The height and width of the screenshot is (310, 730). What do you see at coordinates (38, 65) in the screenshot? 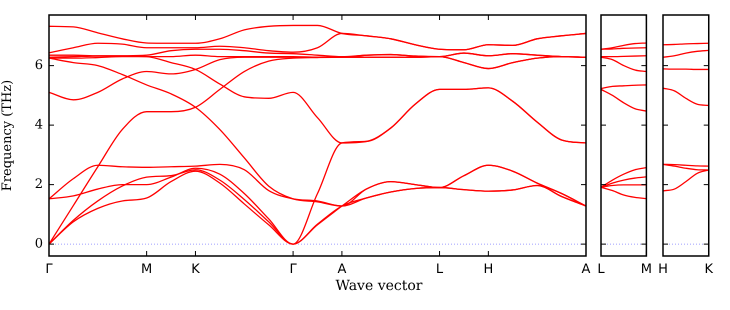
I see `y-tick-label: 6` at bounding box center [38, 65].